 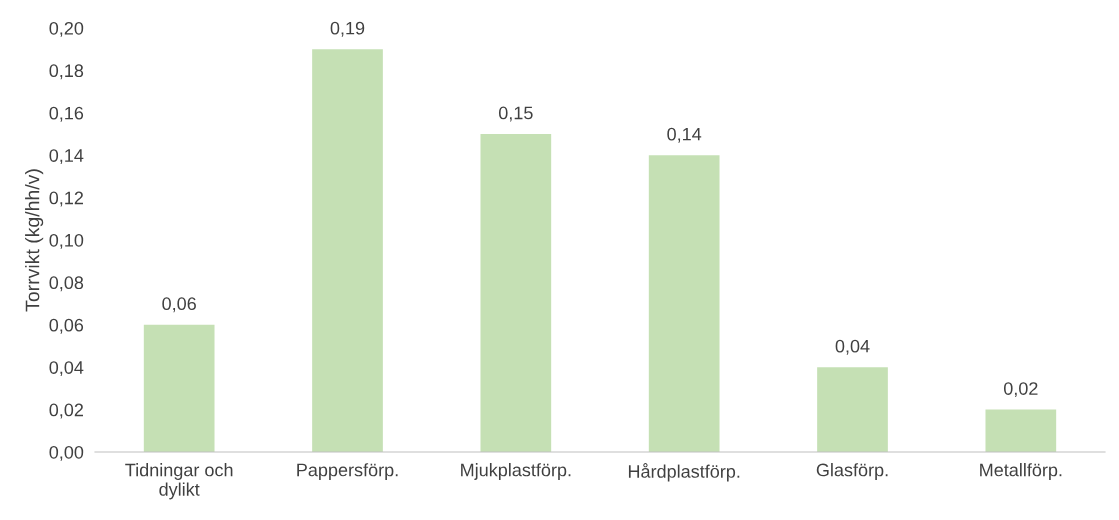 What do you see at coordinates (66, 72) in the screenshot?
I see `y-tick-label: 0,18` at bounding box center [66, 72].